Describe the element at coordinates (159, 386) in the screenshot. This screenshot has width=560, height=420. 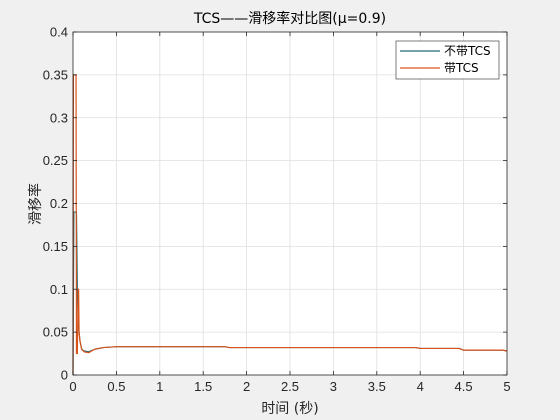
I see `x-tick-label: 1` at that location.